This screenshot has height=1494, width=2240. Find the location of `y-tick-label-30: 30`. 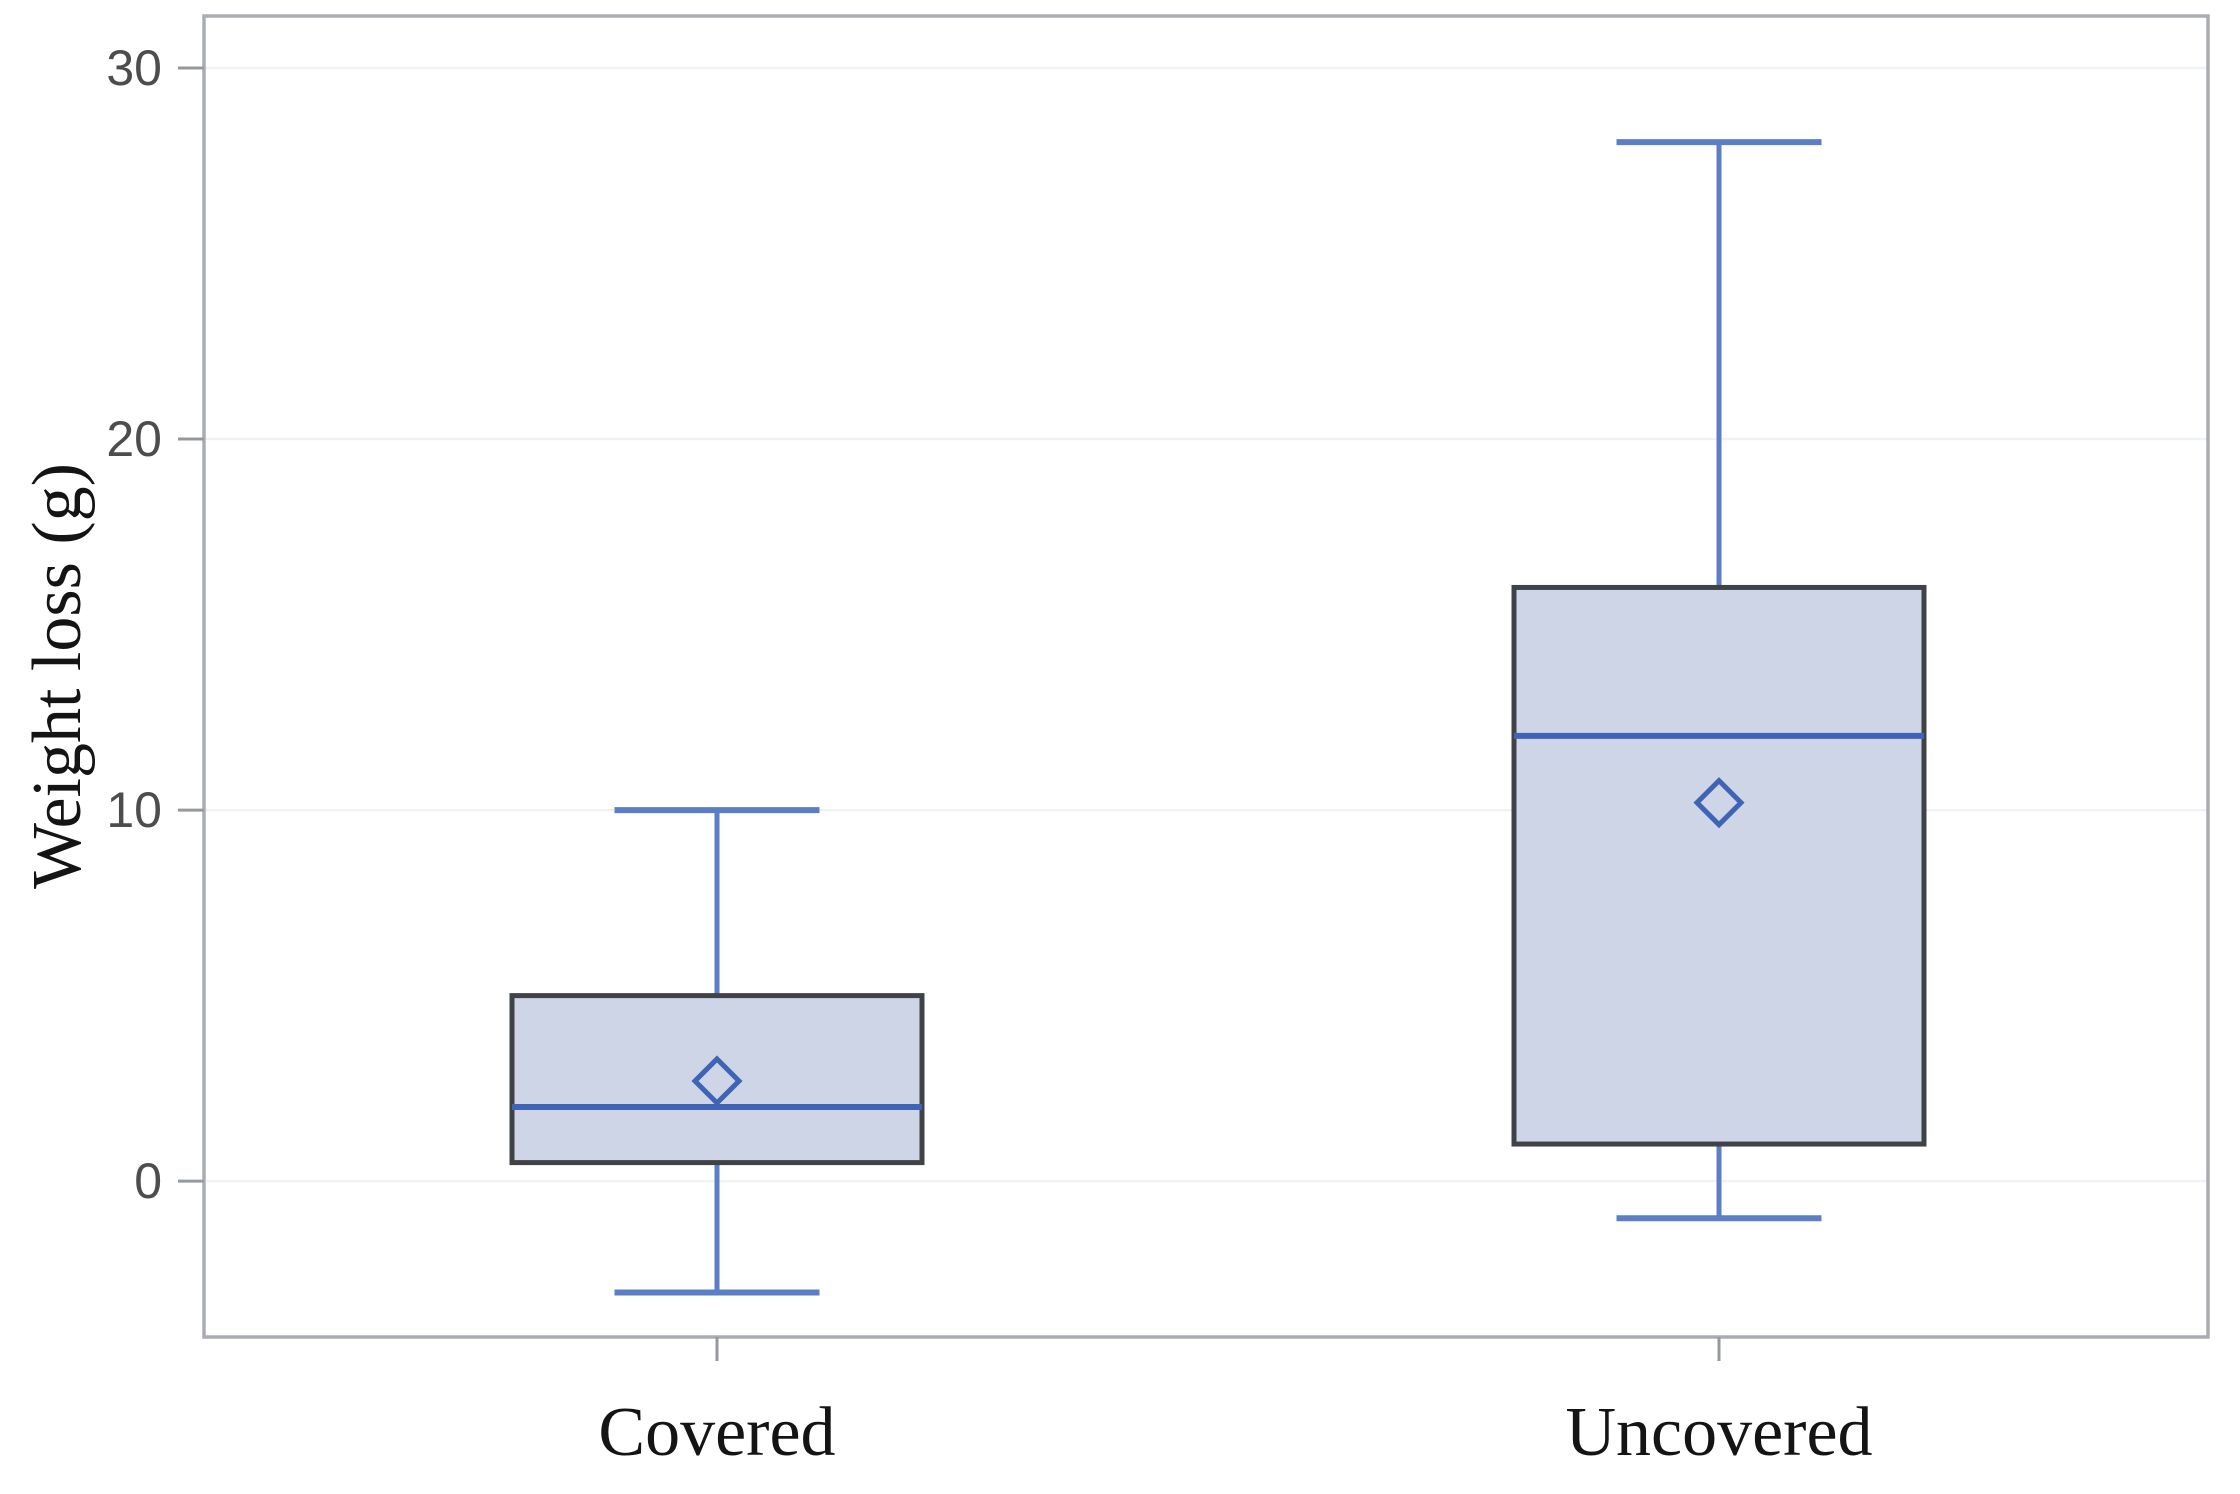

y-tick-label-30: 30 is located at coordinates (134, 68).